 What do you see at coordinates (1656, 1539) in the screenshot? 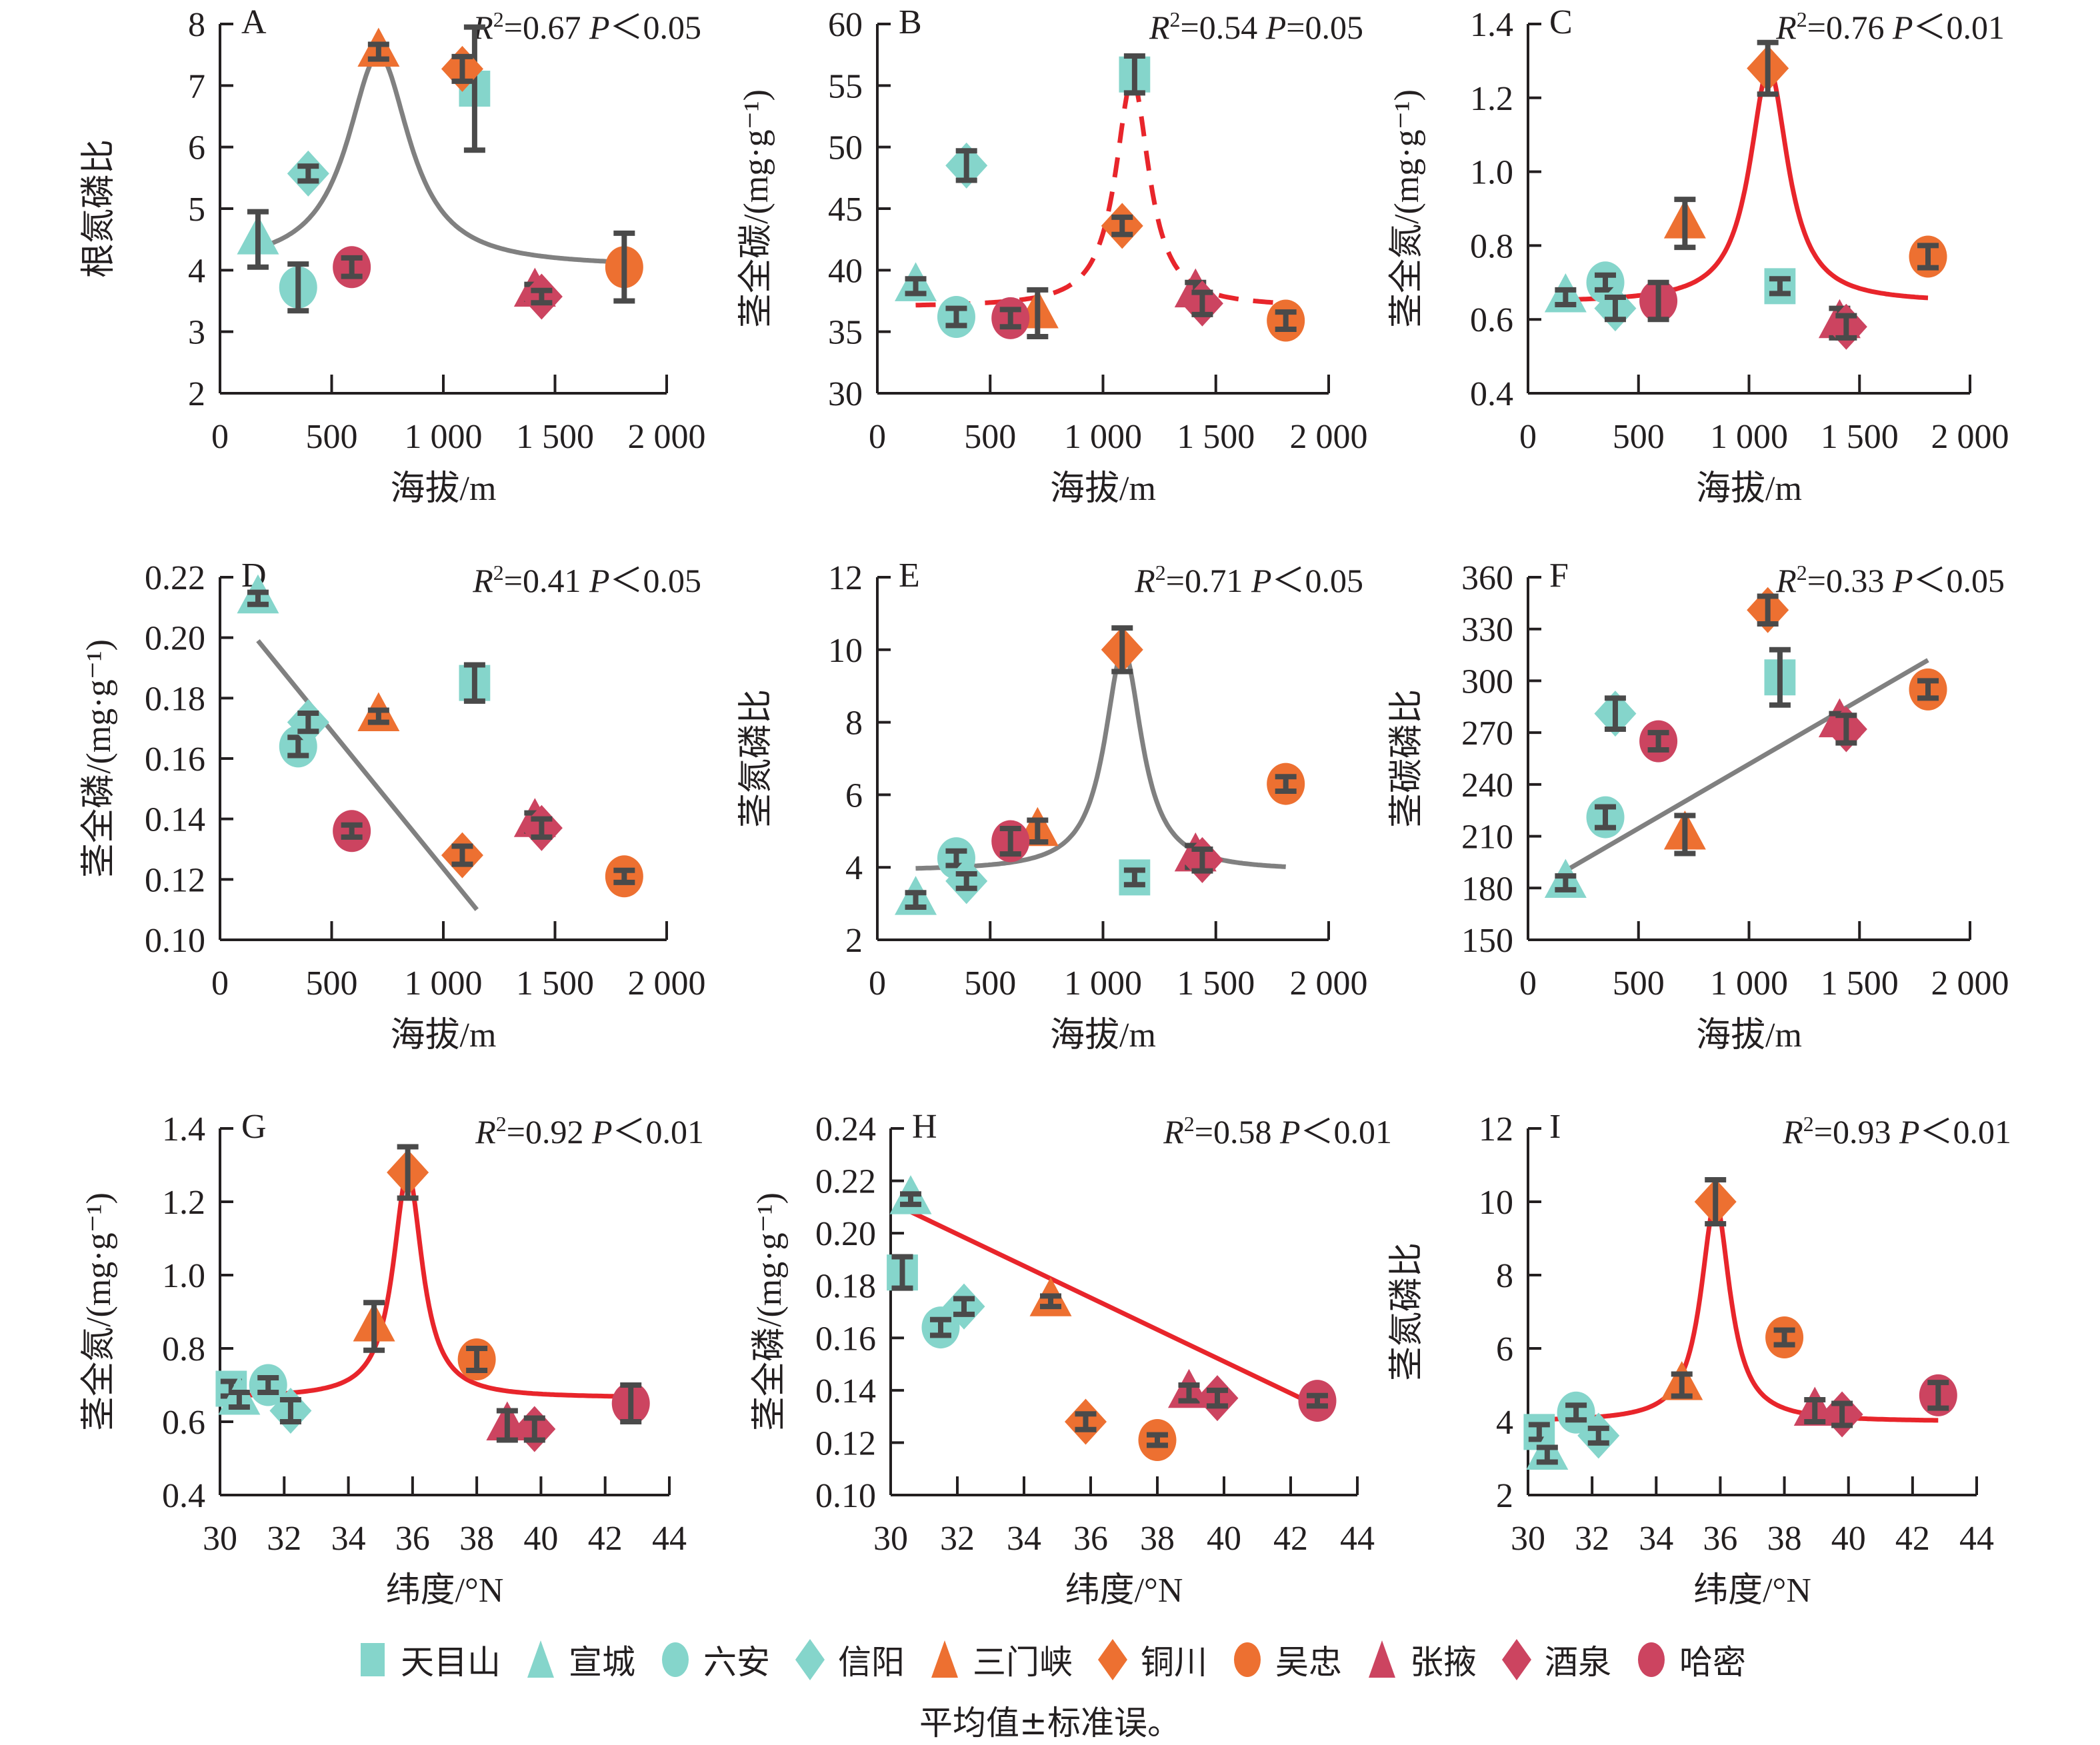
I see `x-tick-label: 34` at bounding box center [1656, 1539].